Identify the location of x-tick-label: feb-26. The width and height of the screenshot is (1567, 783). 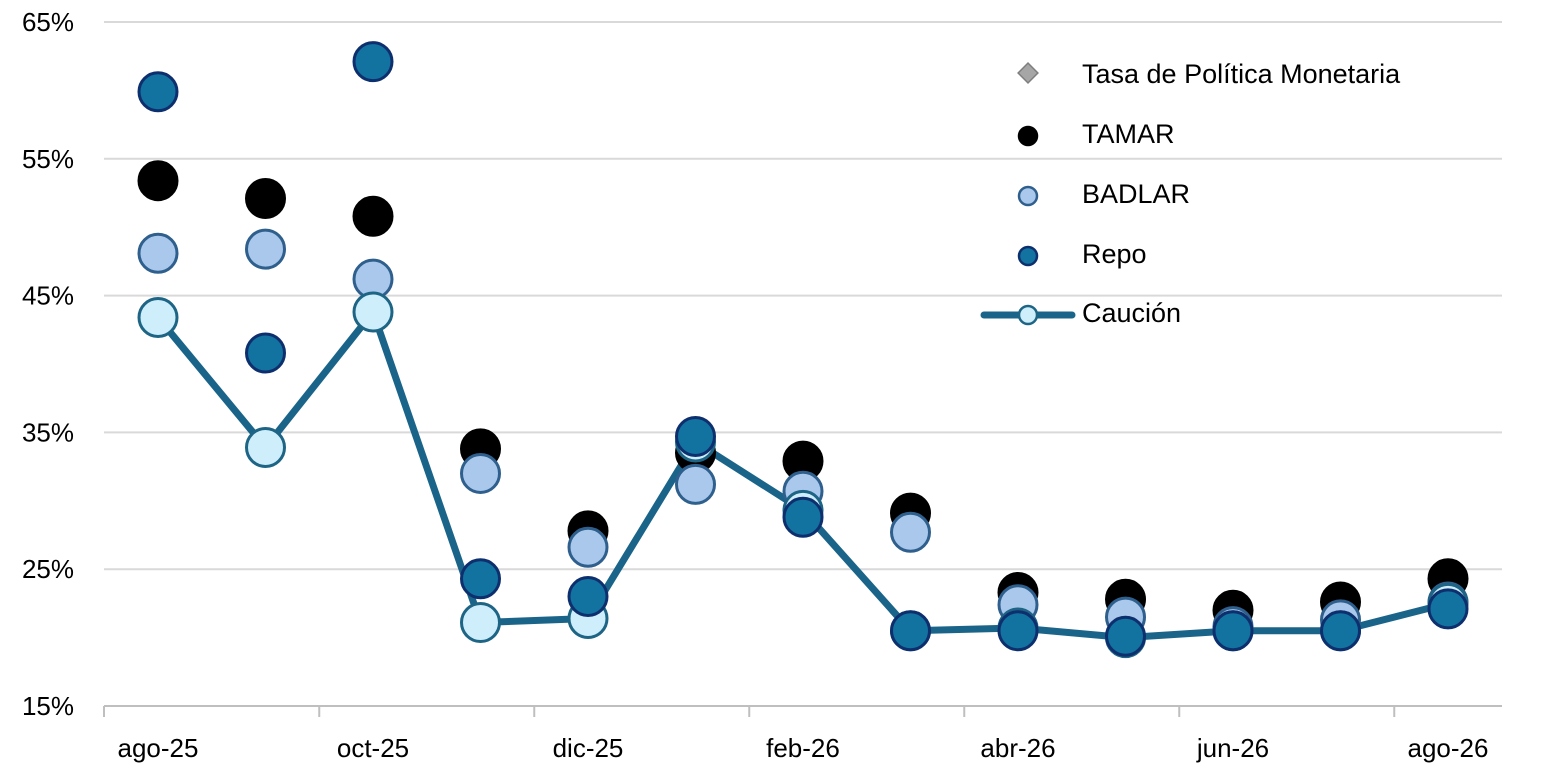
(803, 748).